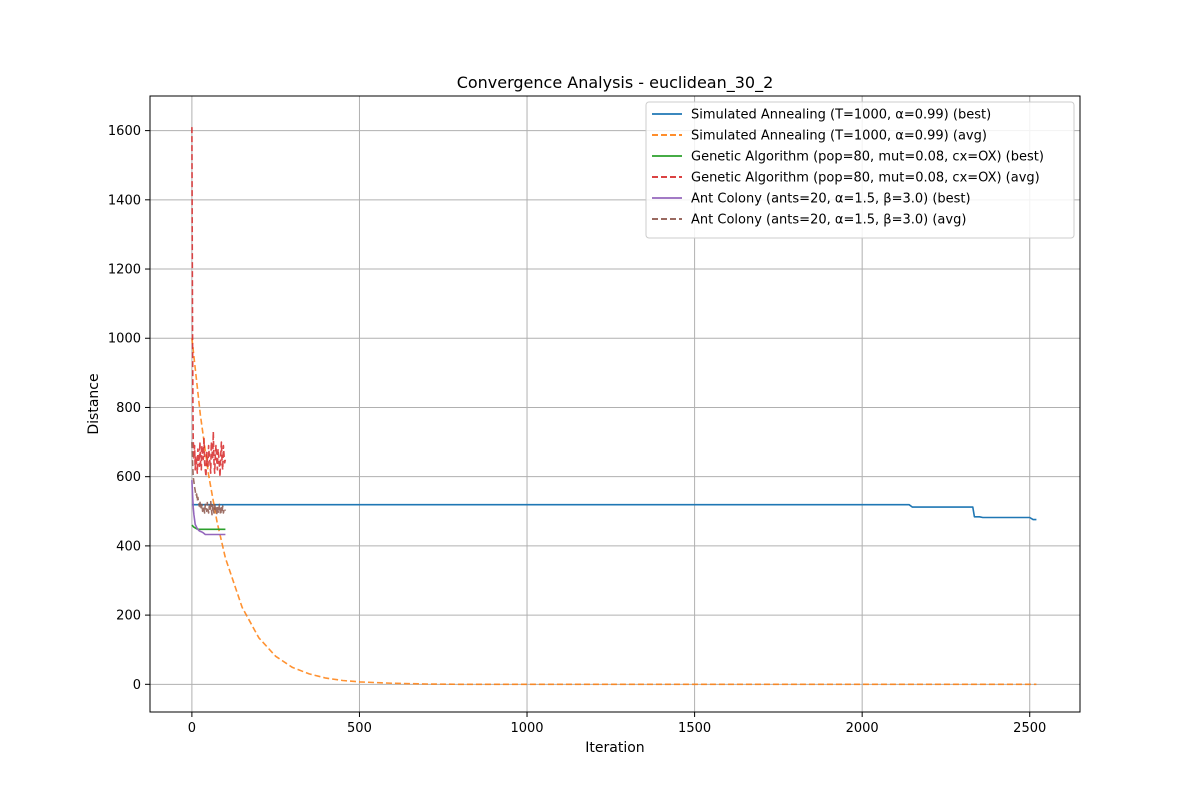 The image size is (1200, 800). Describe the element at coordinates (128, 477) in the screenshot. I see `y-tick-label: 600` at that location.